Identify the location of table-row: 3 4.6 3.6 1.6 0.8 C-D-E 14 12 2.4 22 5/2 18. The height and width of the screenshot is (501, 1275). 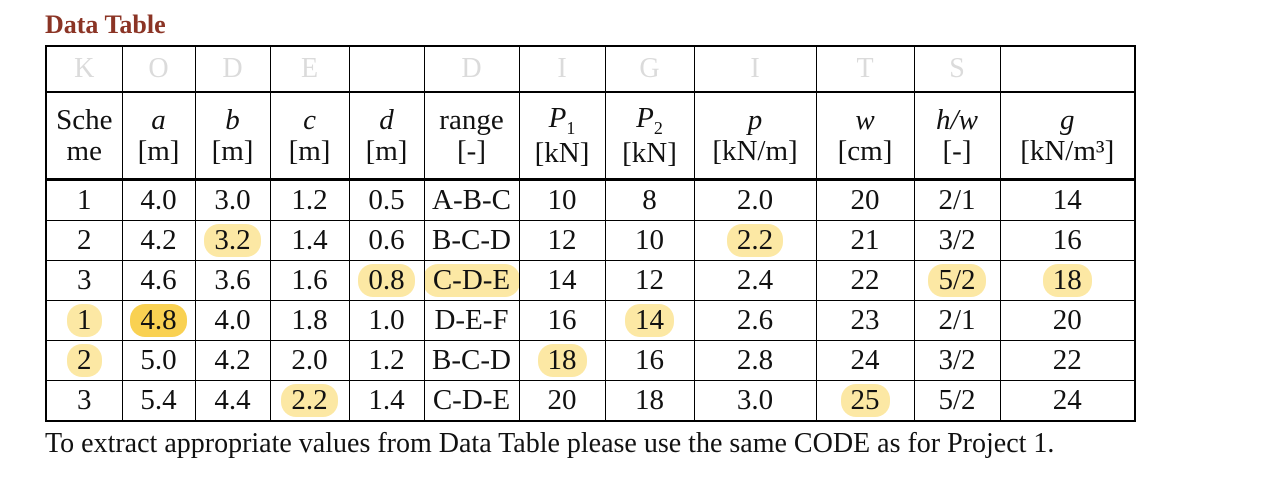
(590, 280).